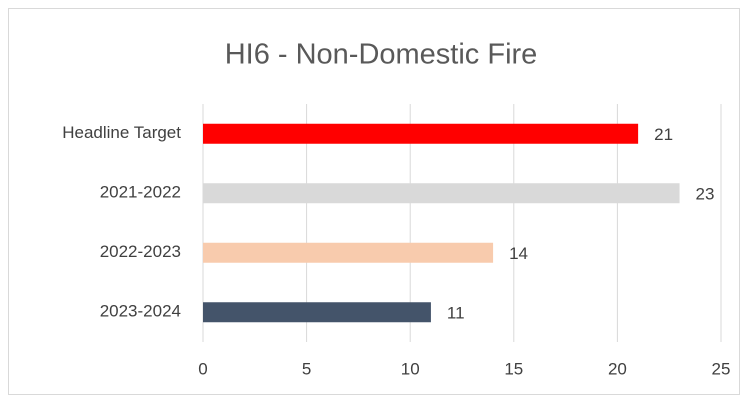 The image size is (751, 403). I want to click on x-tick-label: 20, so click(617, 368).